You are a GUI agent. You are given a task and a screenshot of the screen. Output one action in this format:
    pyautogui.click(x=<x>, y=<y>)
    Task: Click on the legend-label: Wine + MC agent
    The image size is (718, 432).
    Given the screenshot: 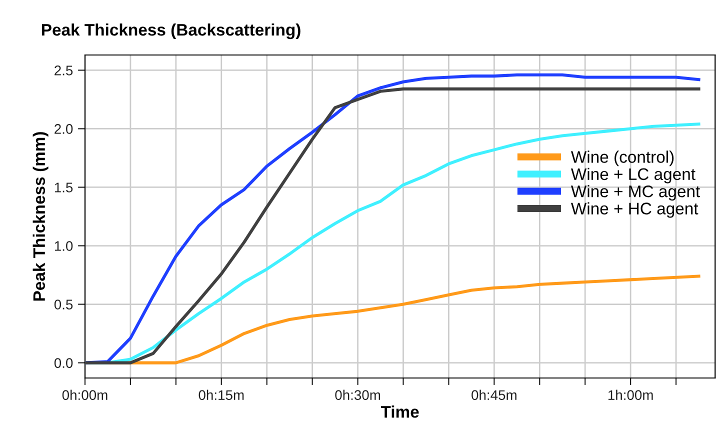 What is the action you would take?
    pyautogui.click(x=635, y=193)
    